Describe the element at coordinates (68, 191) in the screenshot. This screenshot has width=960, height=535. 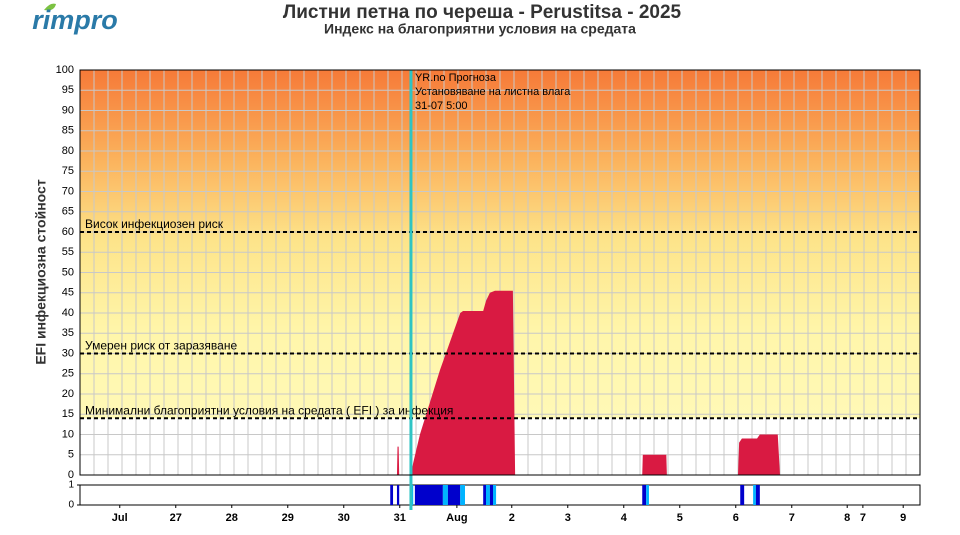
I see `y-tick-label: 70` at that location.